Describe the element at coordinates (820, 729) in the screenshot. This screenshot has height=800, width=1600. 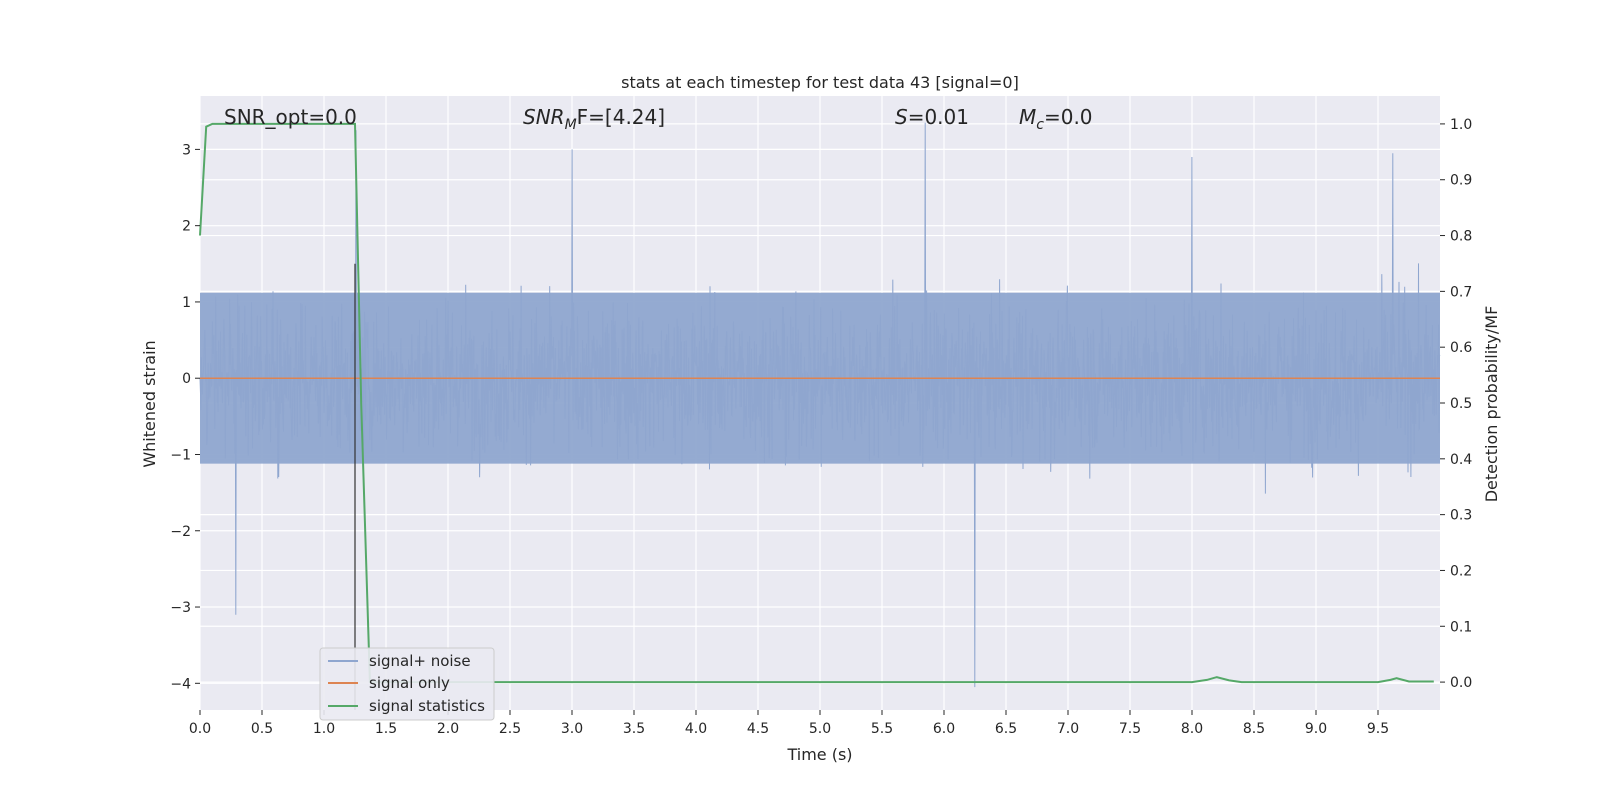
I see `x-tick-label: 5.0` at that location.